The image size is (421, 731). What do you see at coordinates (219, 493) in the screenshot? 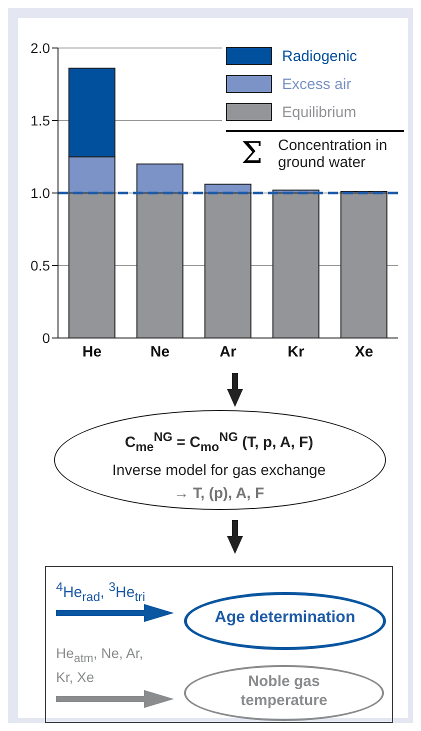
I see `text: → T, (p), A, F` at bounding box center [219, 493].